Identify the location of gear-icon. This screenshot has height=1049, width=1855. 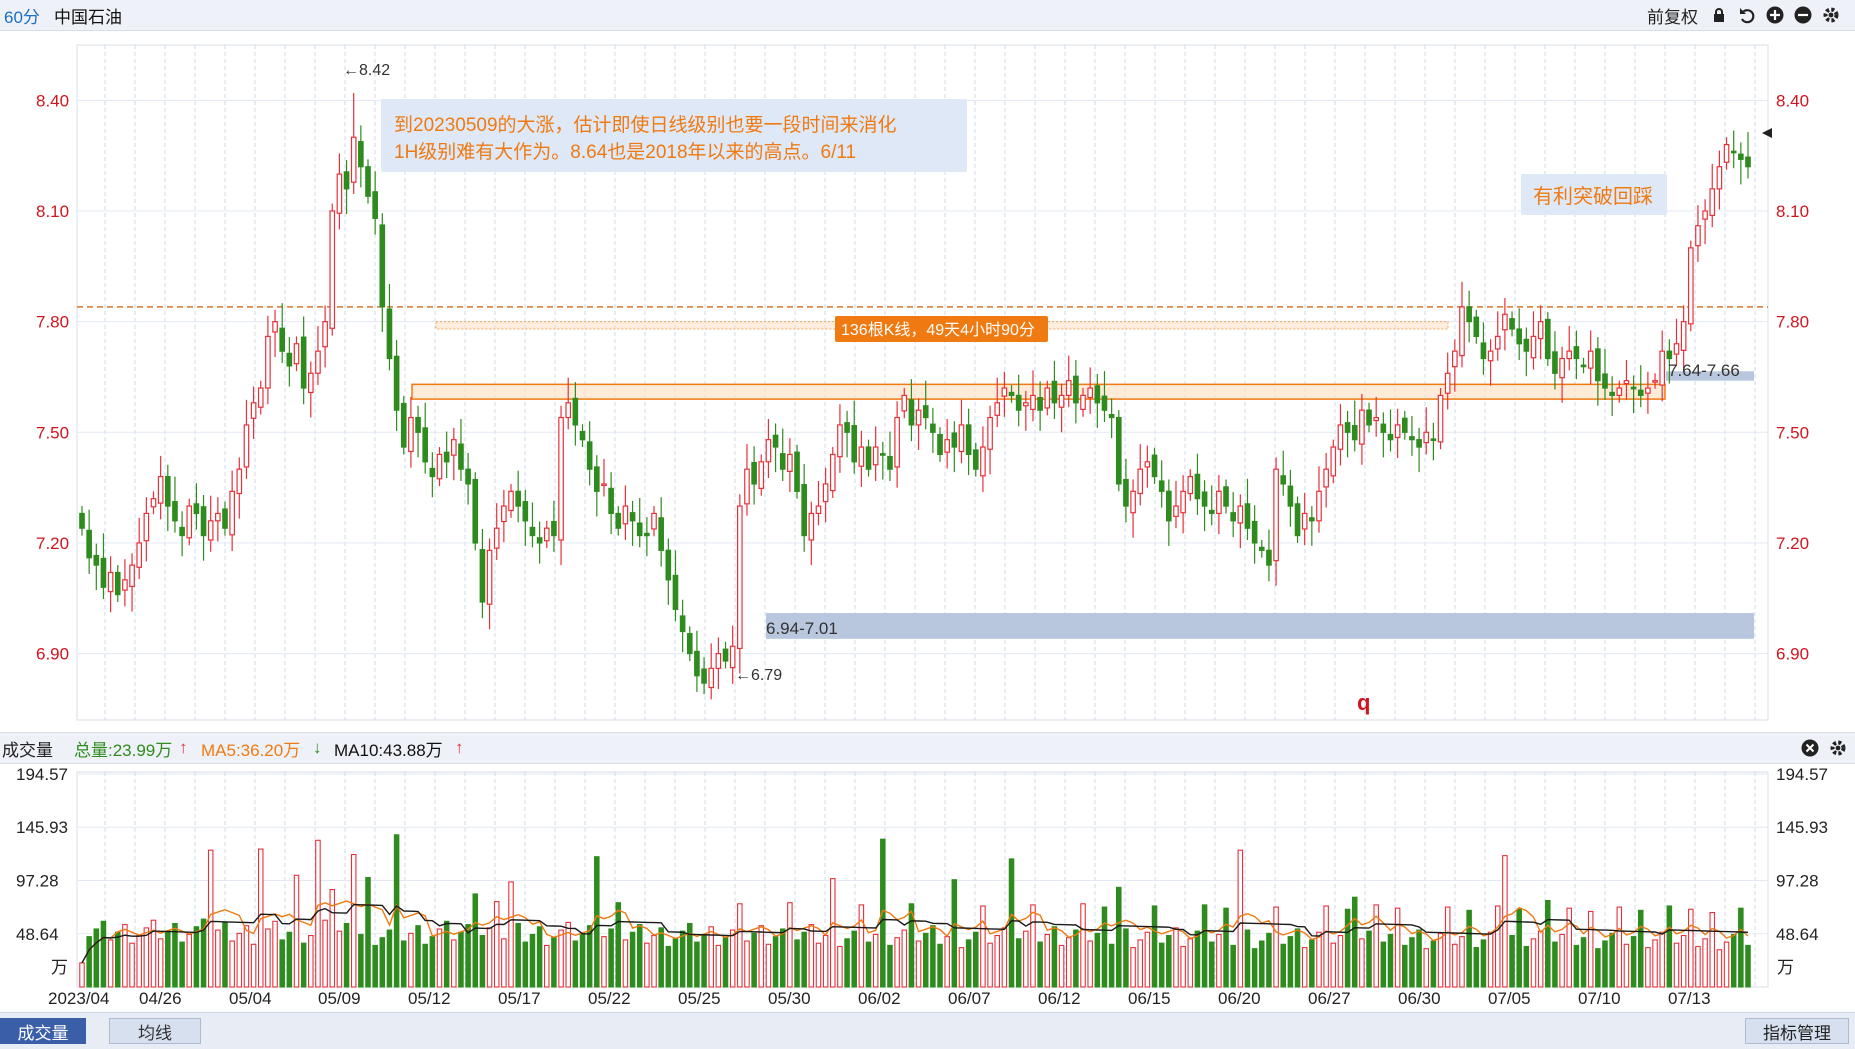
(1831, 15).